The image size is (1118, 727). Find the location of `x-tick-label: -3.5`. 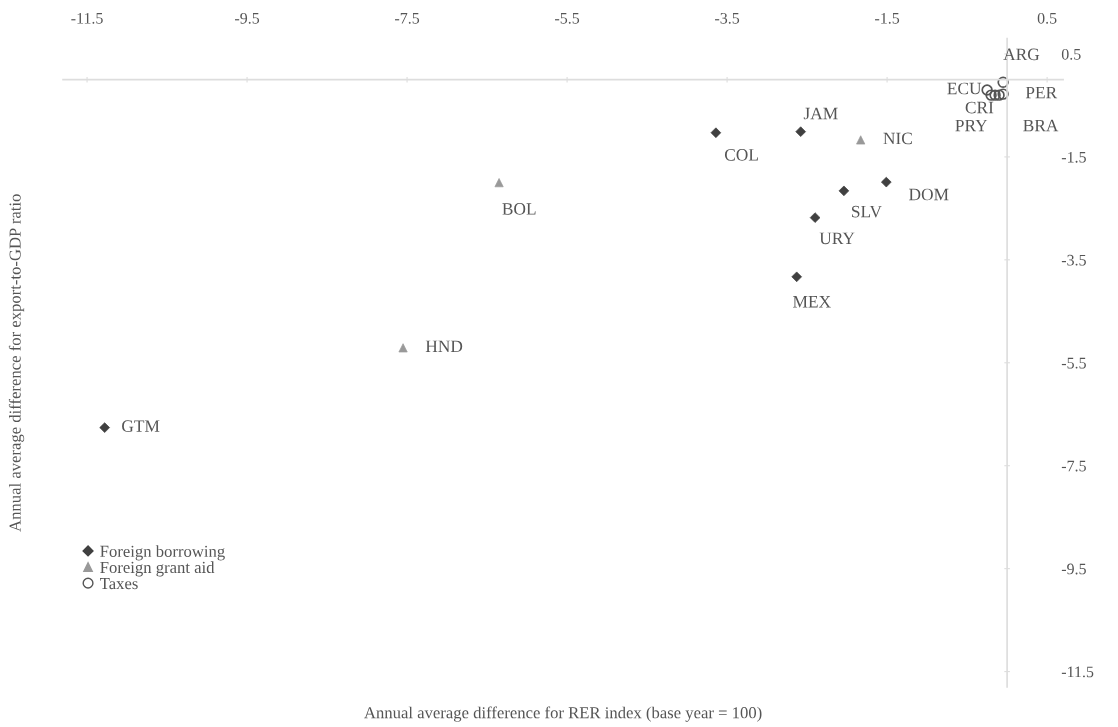

x-tick-label: -3.5 is located at coordinates (727, 18).